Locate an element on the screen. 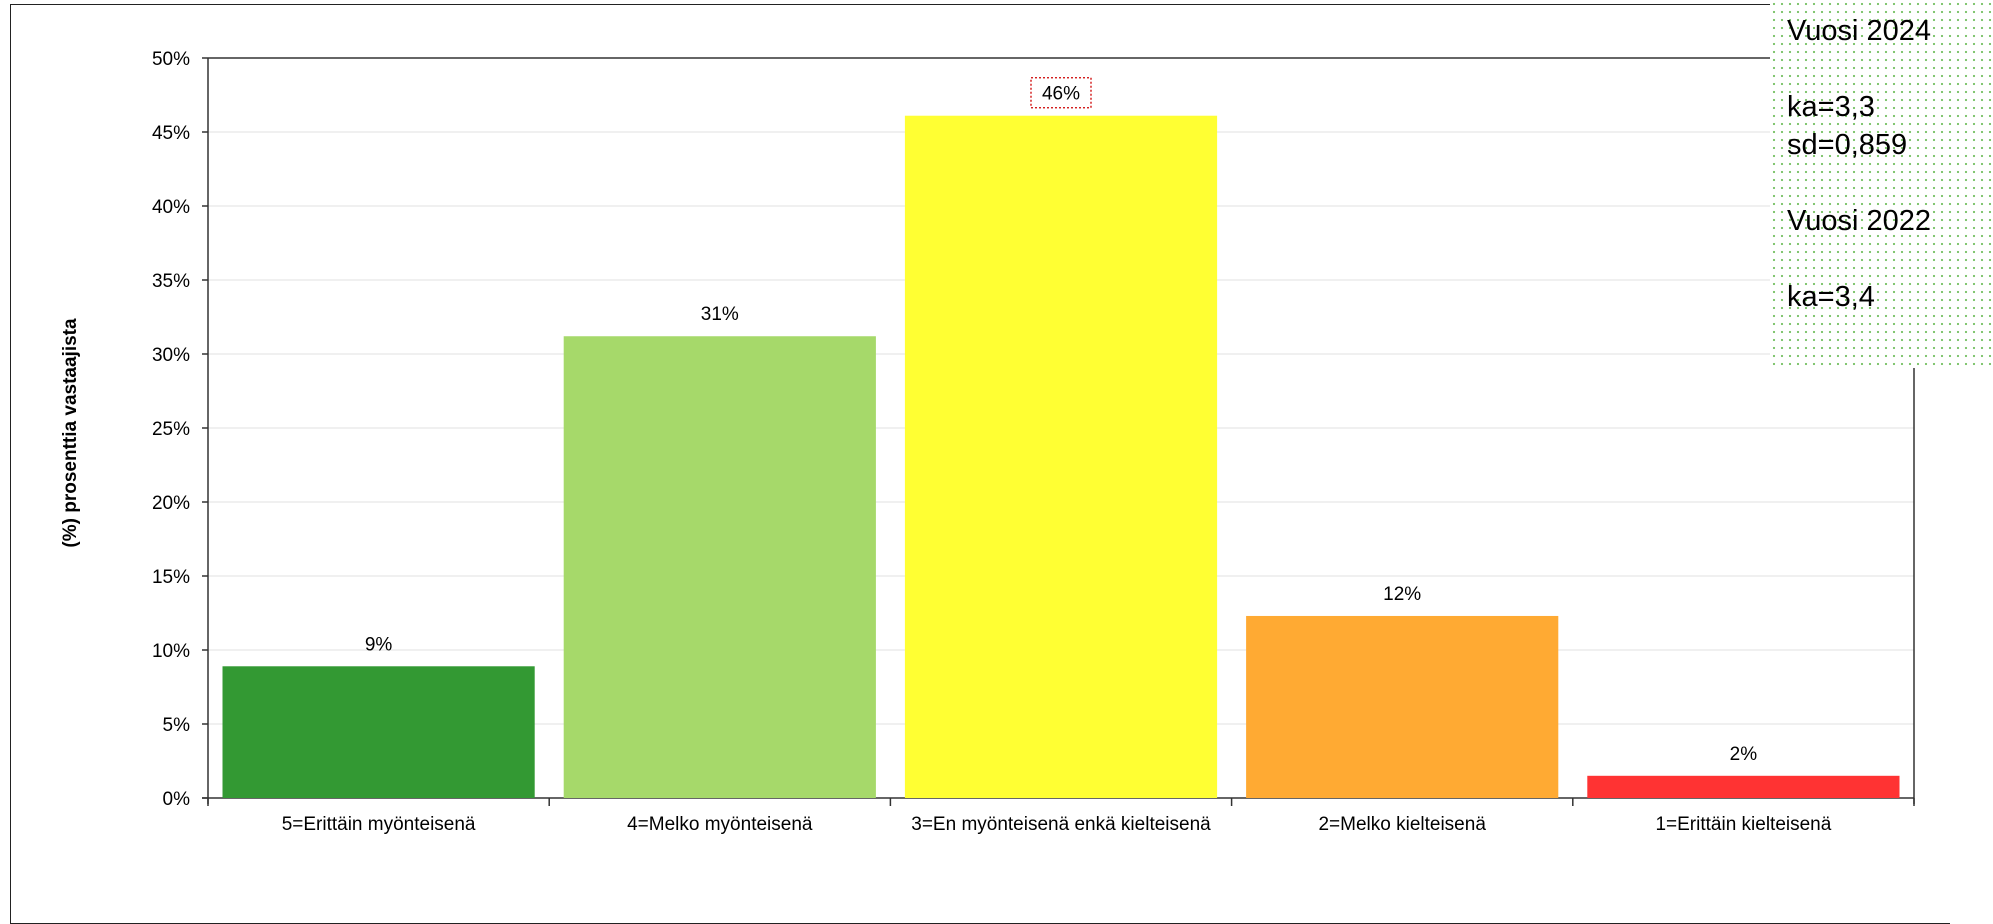  x-tick-label: 2=Melko kielteisenä is located at coordinates (1402, 824).